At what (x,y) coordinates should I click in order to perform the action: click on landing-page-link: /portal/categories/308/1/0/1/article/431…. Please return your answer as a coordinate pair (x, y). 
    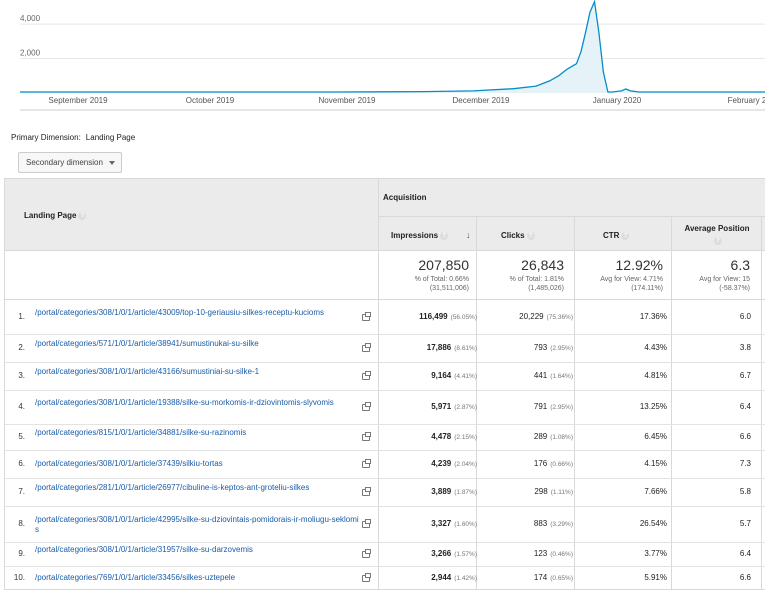
    Looking at the image, I should click on (147, 371).